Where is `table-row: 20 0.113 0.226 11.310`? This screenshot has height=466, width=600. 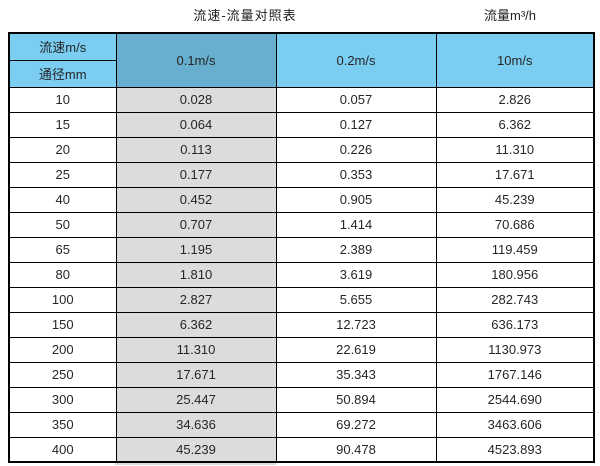 table-row: 20 0.113 0.226 11.310 is located at coordinates (301, 149).